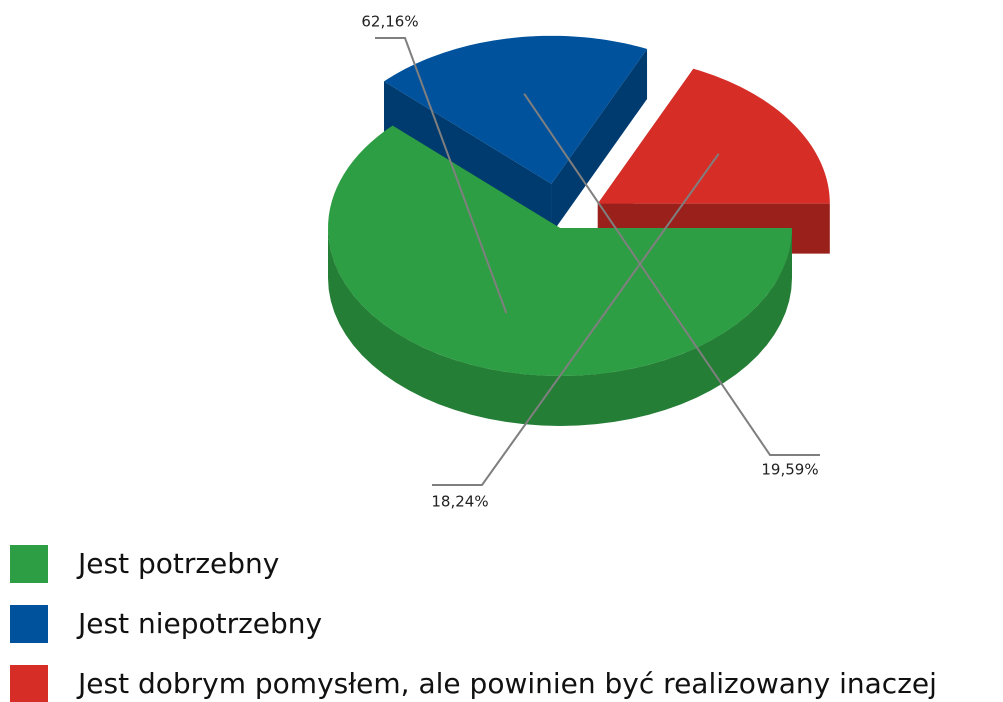 This screenshot has width=1003, height=702. What do you see at coordinates (199, 623) in the screenshot?
I see `legend-label: Jest niepotrzebny` at bounding box center [199, 623].